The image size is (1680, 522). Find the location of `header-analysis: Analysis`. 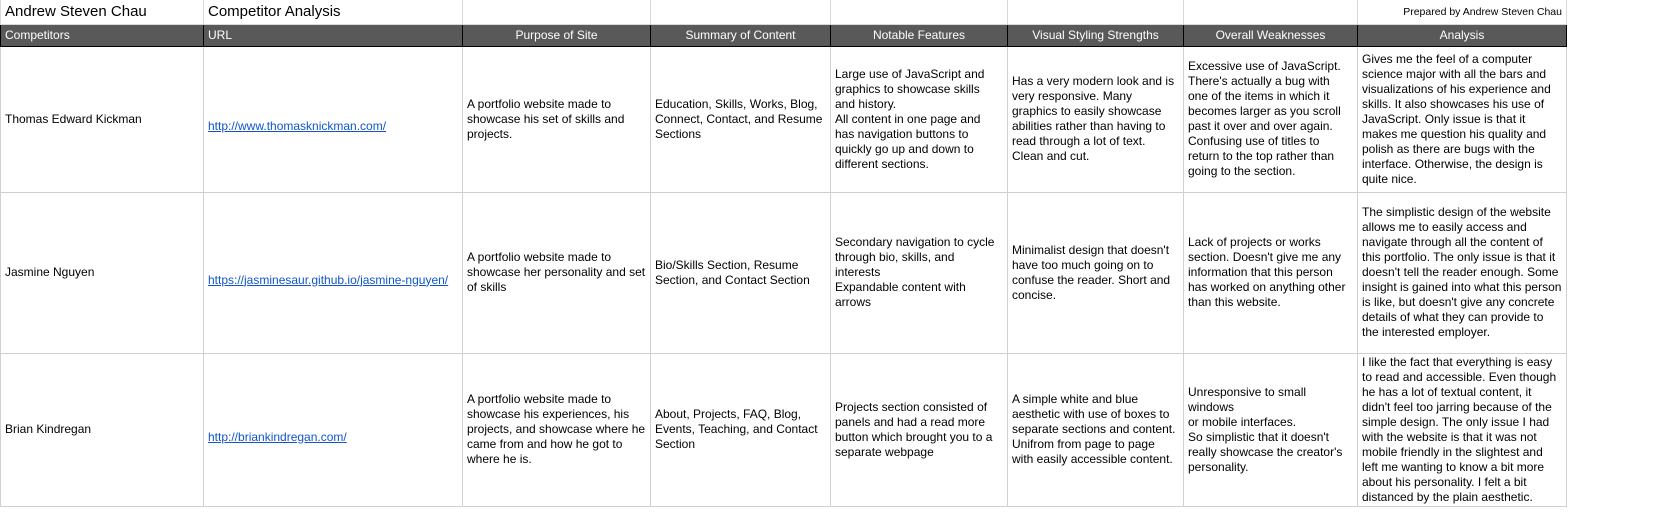

header-analysis: Analysis is located at coordinates (1462, 35).